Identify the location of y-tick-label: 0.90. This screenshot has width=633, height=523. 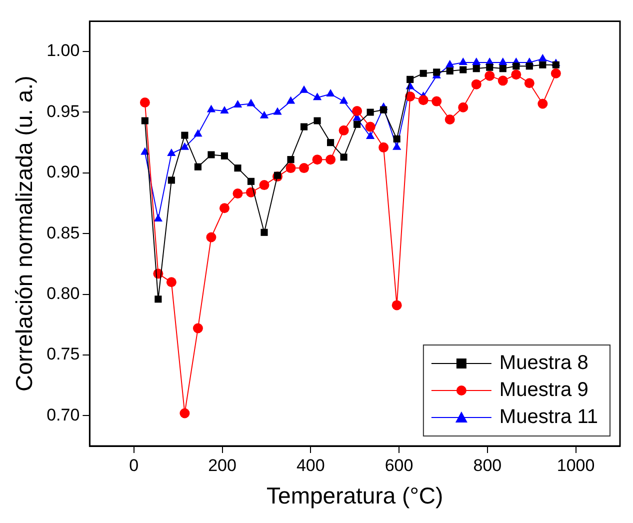
(63, 172).